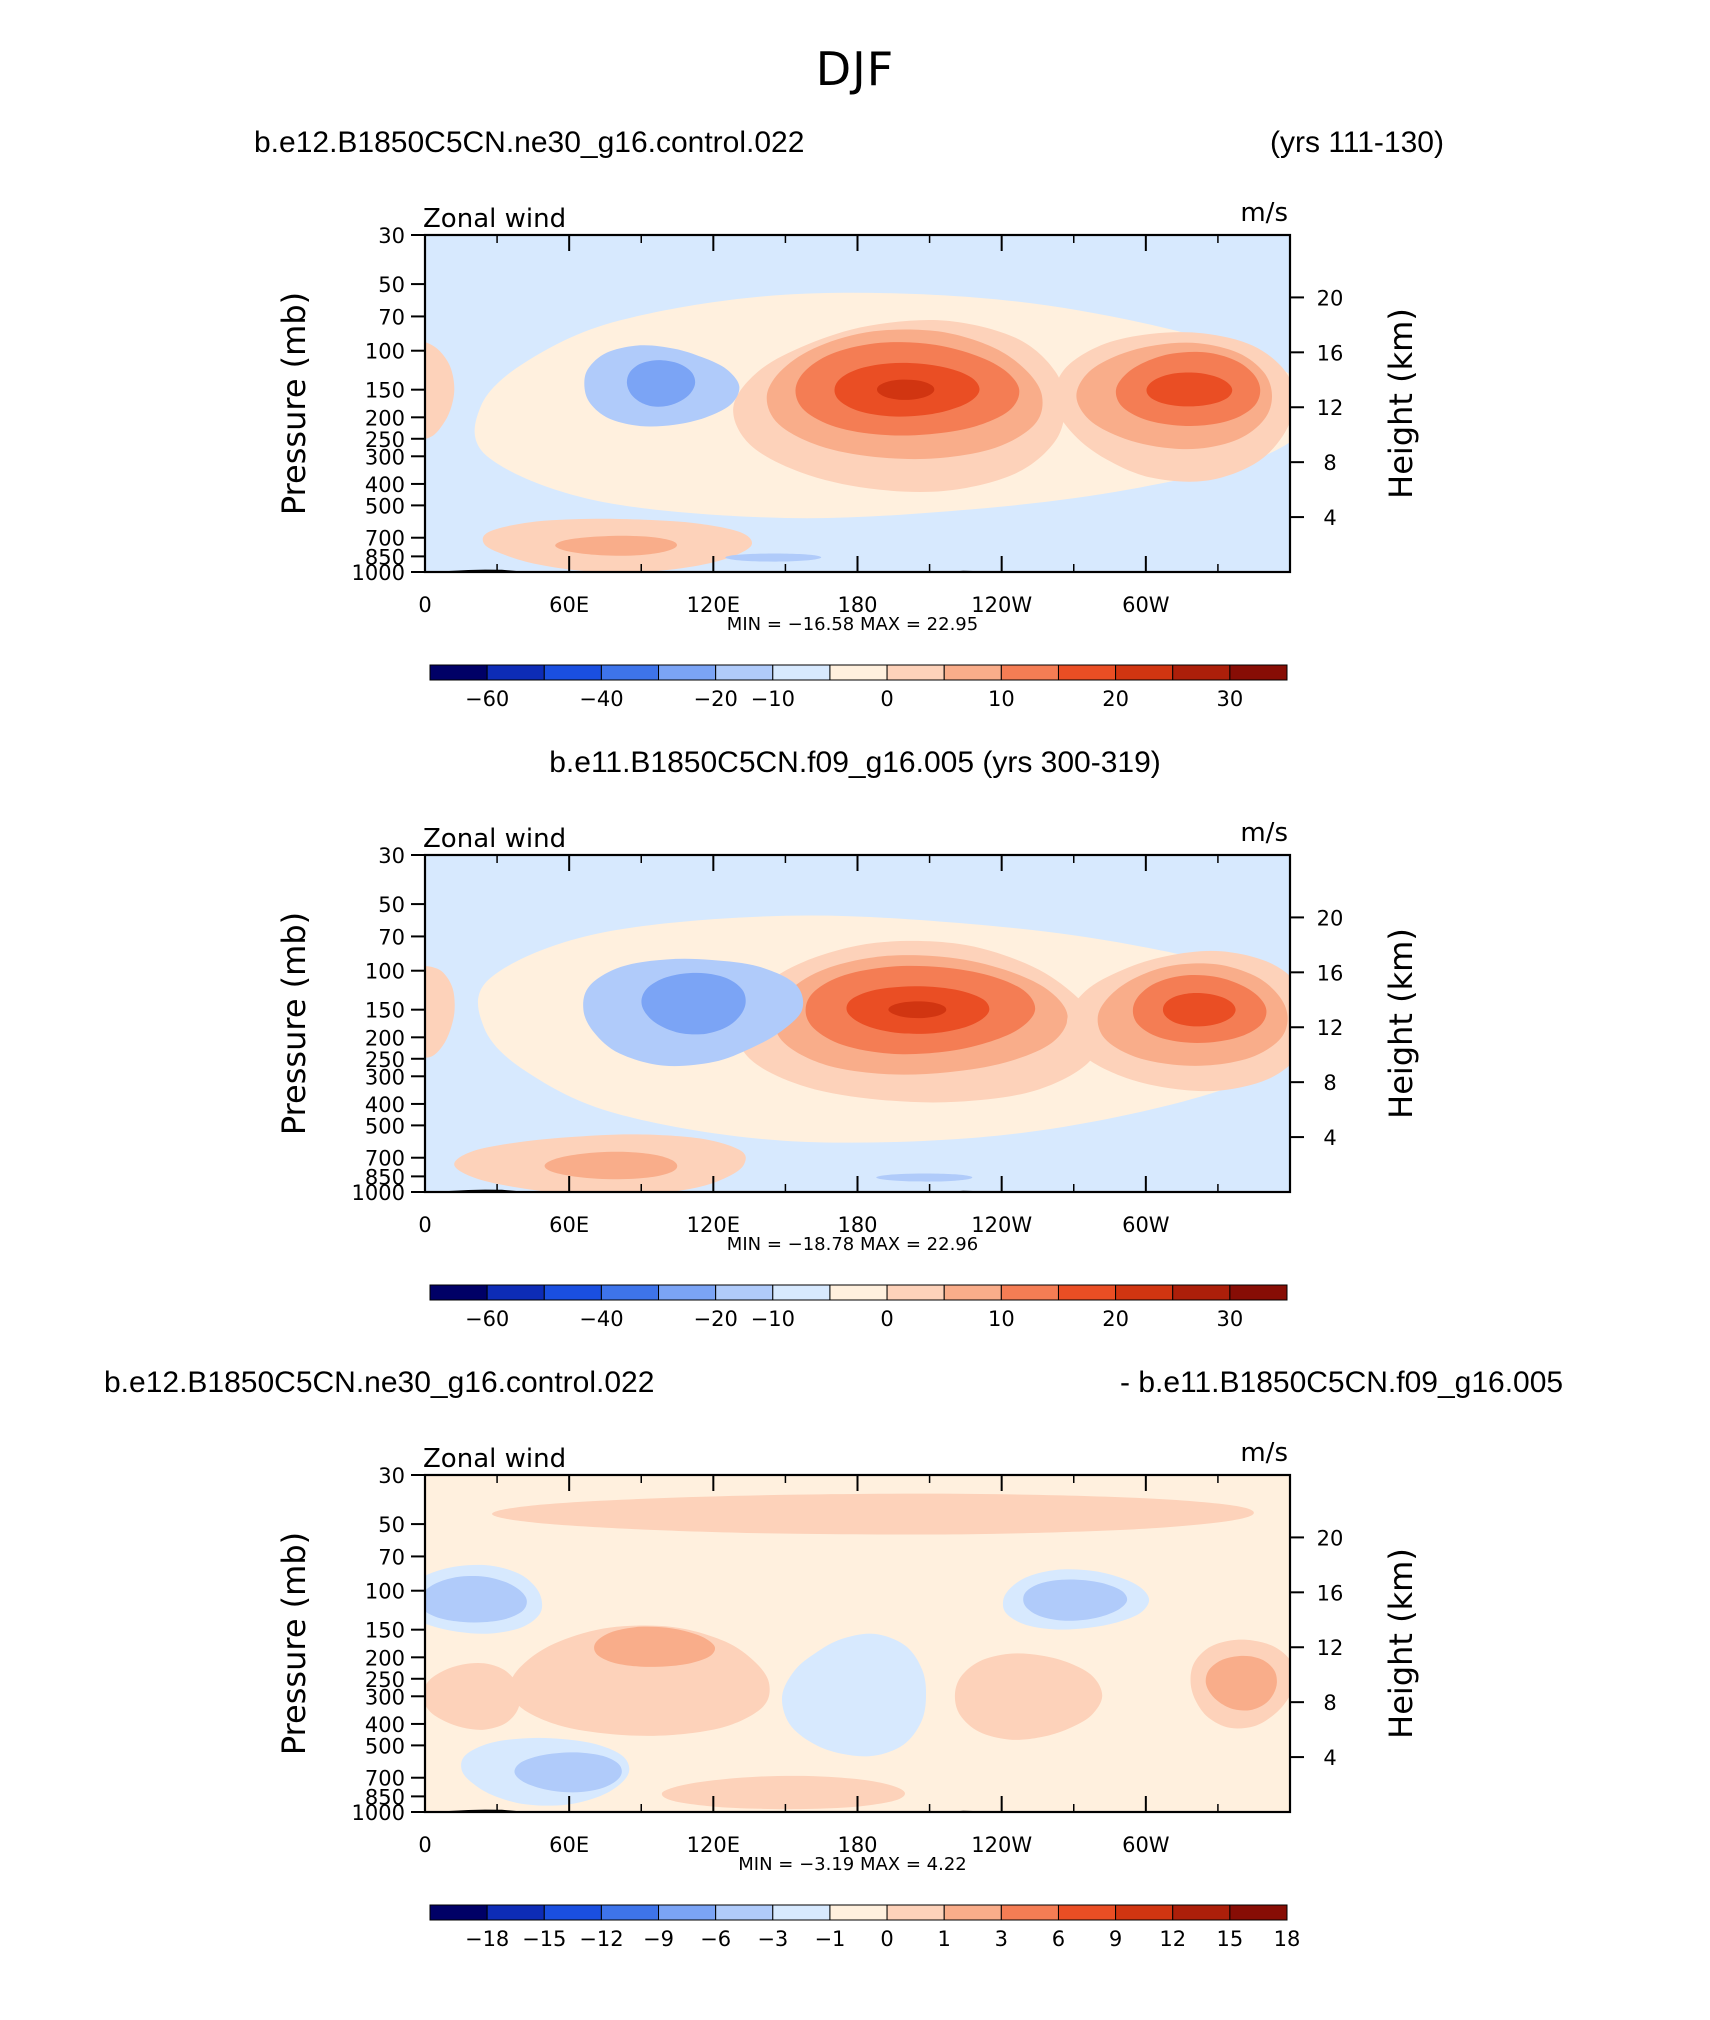  I want to click on y-right-tick-label: 12, so click(1330, 1028).